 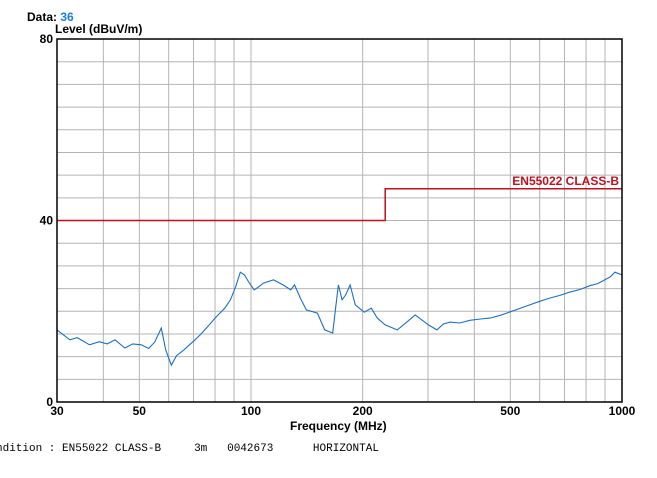 I want to click on data-value: 36, so click(x=67, y=17).